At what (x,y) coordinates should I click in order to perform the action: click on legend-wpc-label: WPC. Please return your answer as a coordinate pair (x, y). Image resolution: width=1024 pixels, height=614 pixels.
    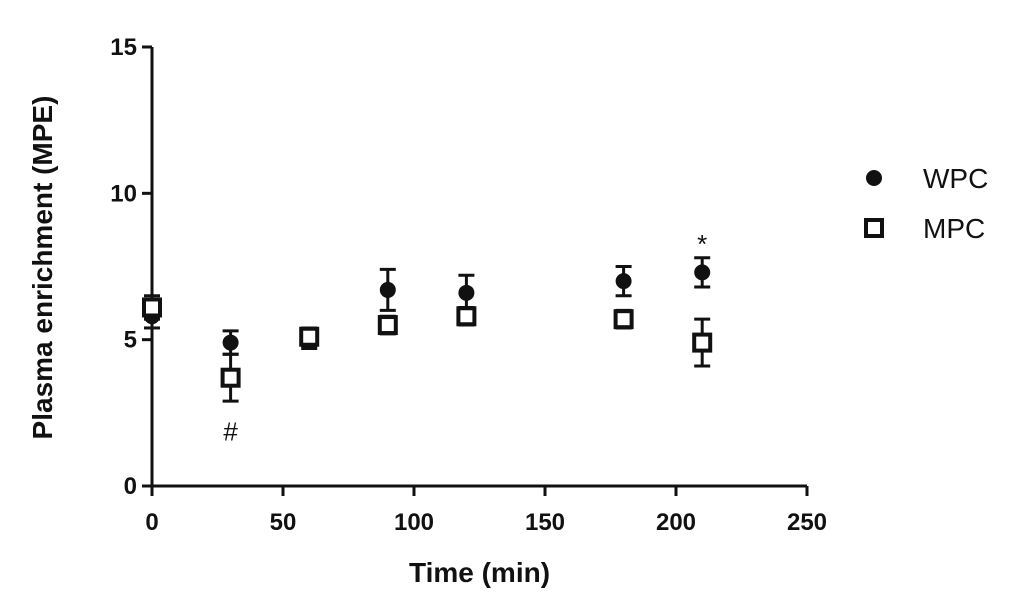
    Looking at the image, I should click on (955, 178).